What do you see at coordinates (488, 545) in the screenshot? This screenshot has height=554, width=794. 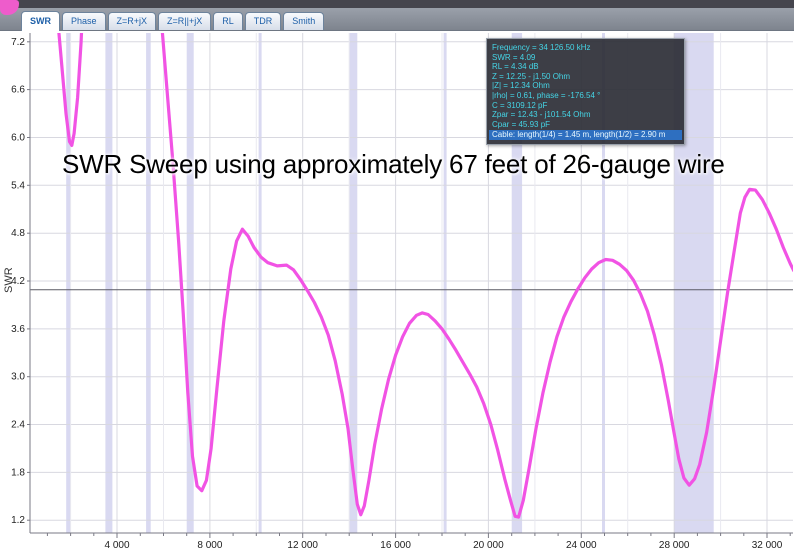 I see `x-tick-label: 20 000` at bounding box center [488, 545].